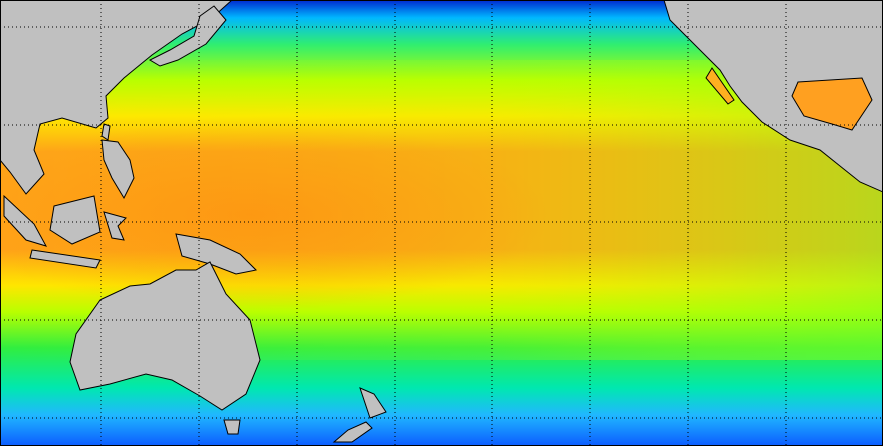 This screenshot has height=446, width=883. Describe the element at coordinates (373, 403) in the screenshot. I see `new-zealand-north` at that location.